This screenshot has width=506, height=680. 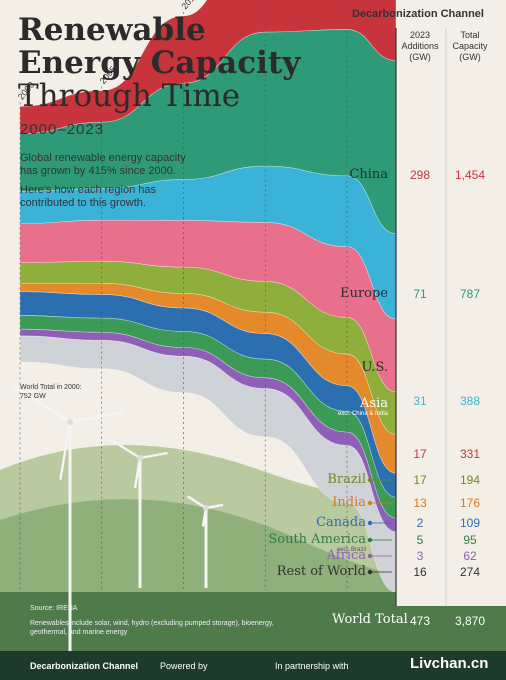 I want to click on additions-china: 298, so click(x=420, y=175).